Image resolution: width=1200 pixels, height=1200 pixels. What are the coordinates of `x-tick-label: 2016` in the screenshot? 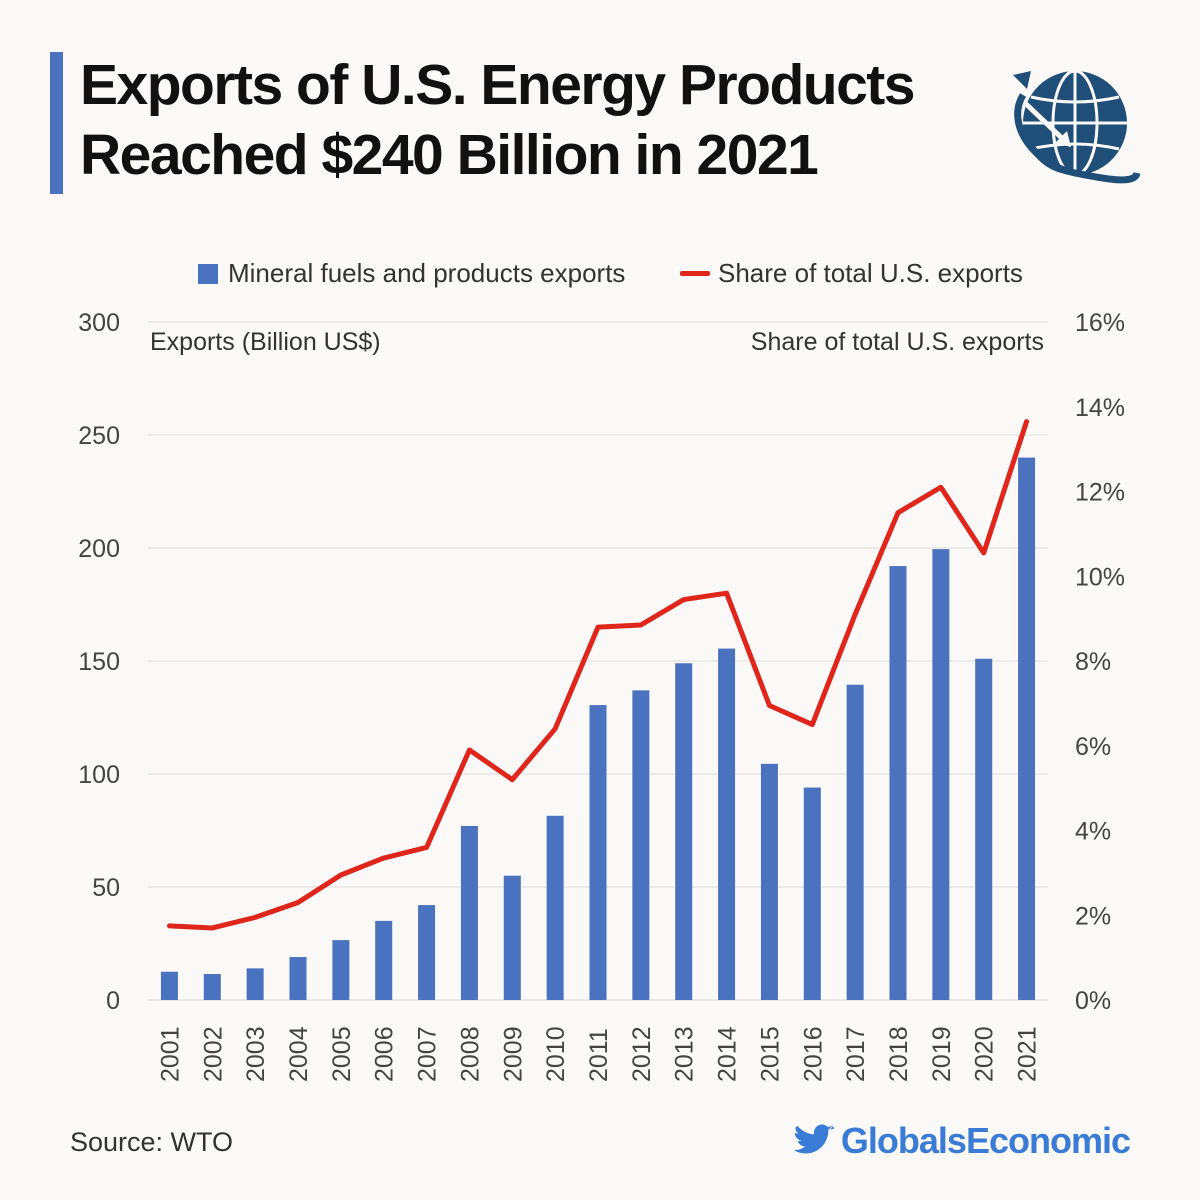 It's located at (813, 1054).